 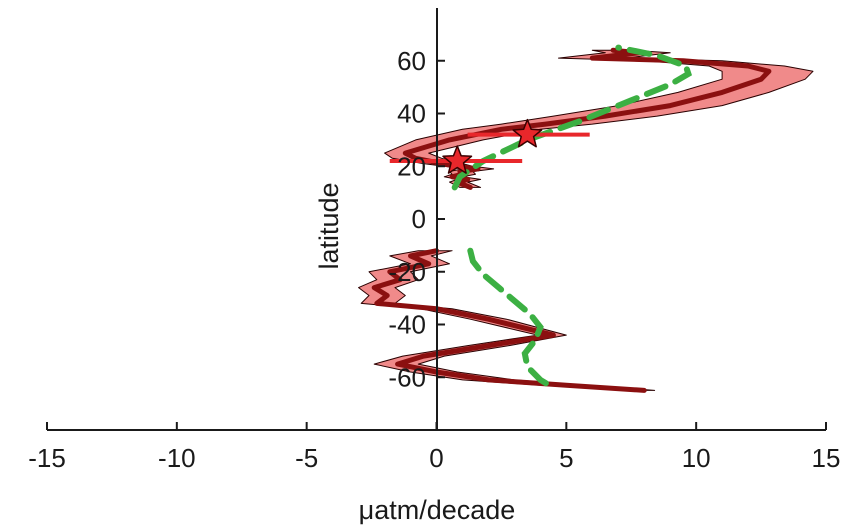 I want to click on y-tick-label: 20, so click(x=411, y=166).